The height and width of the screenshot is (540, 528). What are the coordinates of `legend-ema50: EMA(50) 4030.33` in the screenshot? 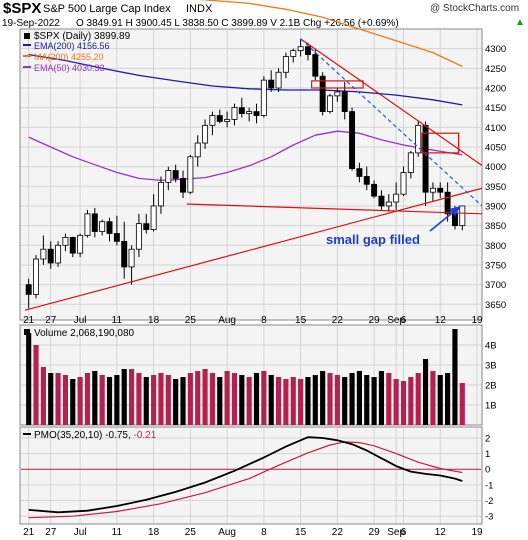 It's located at (69, 68).